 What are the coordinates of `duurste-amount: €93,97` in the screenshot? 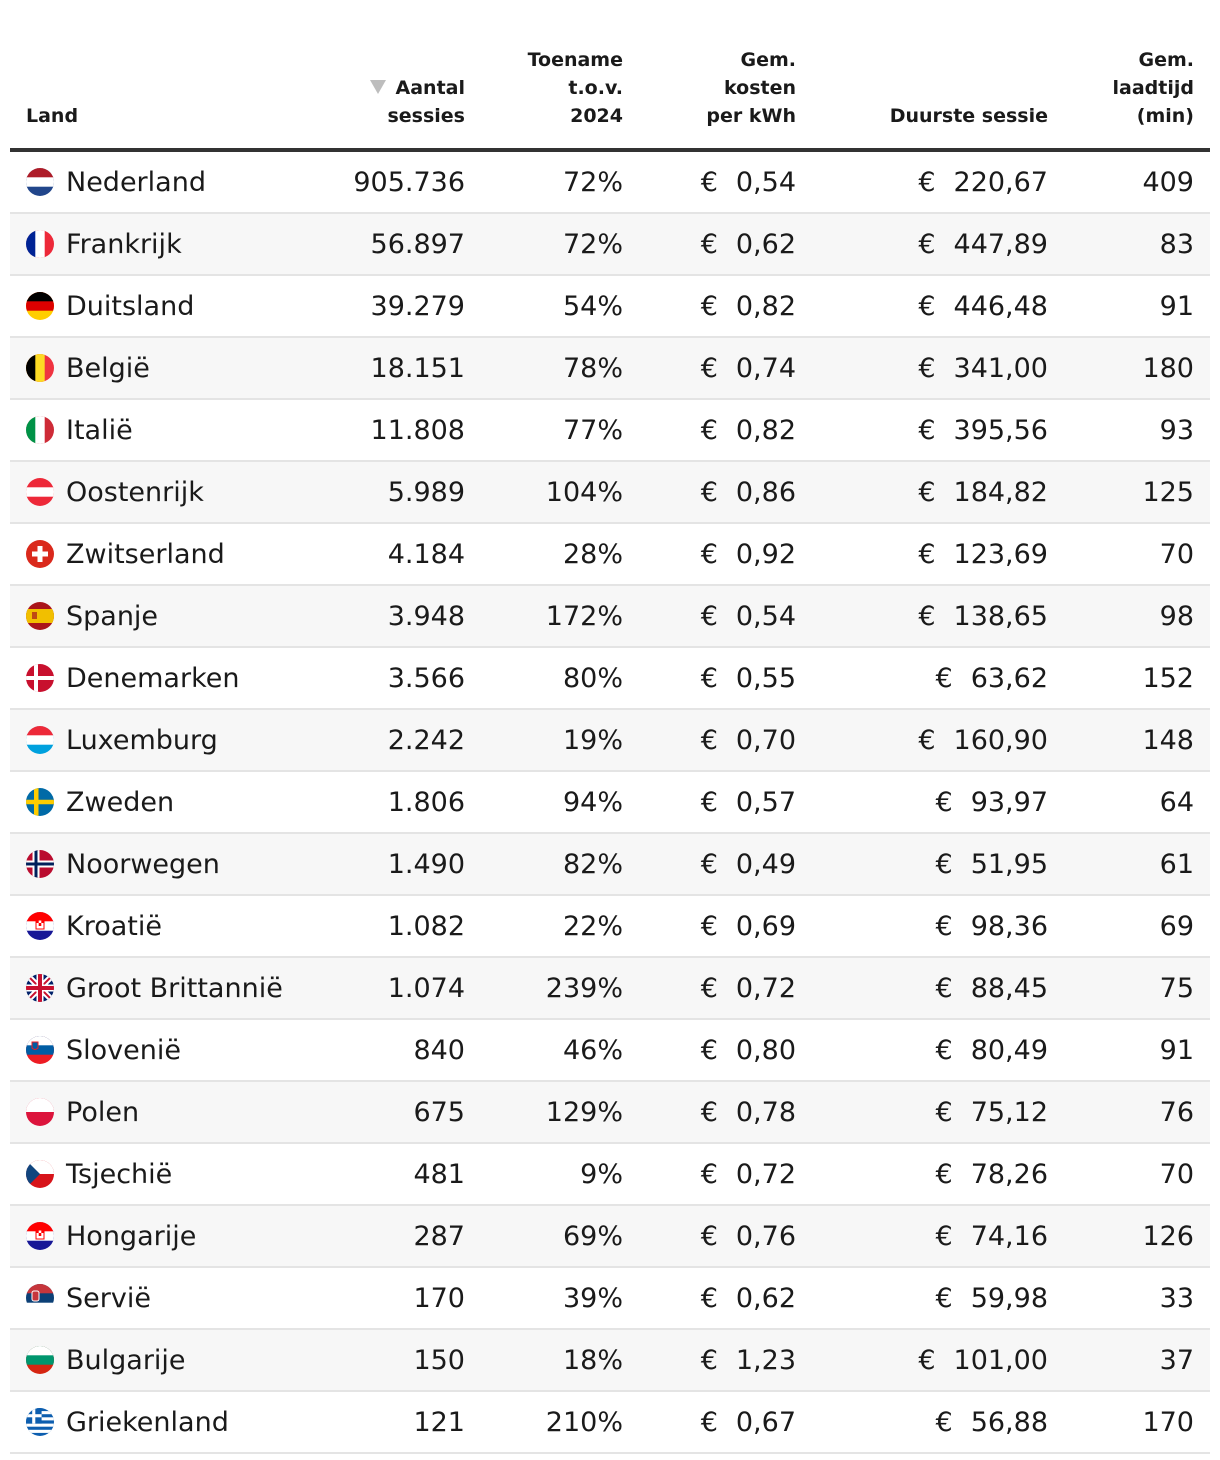 It's located at (938, 802).